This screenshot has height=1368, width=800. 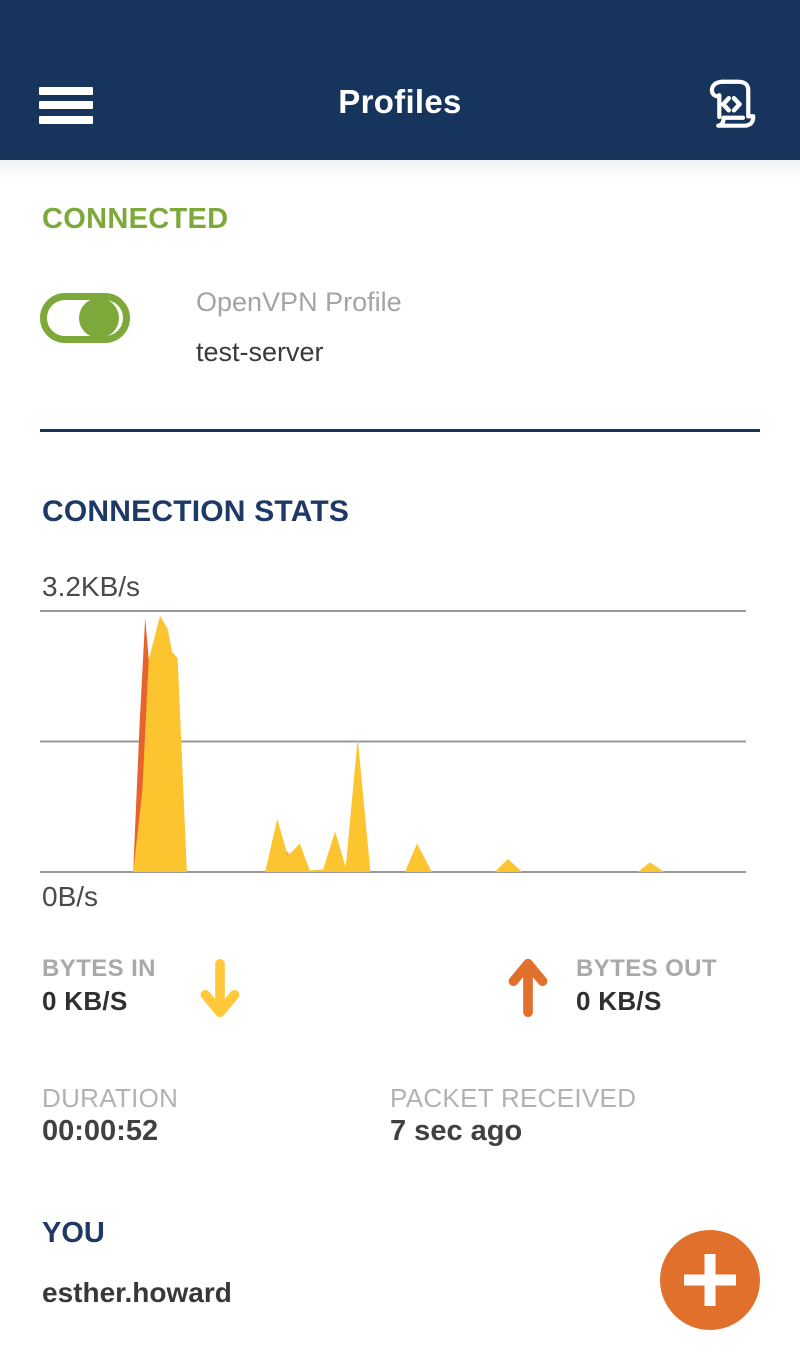 What do you see at coordinates (70, 896) in the screenshot?
I see `chart-min-label: 0B/s` at bounding box center [70, 896].